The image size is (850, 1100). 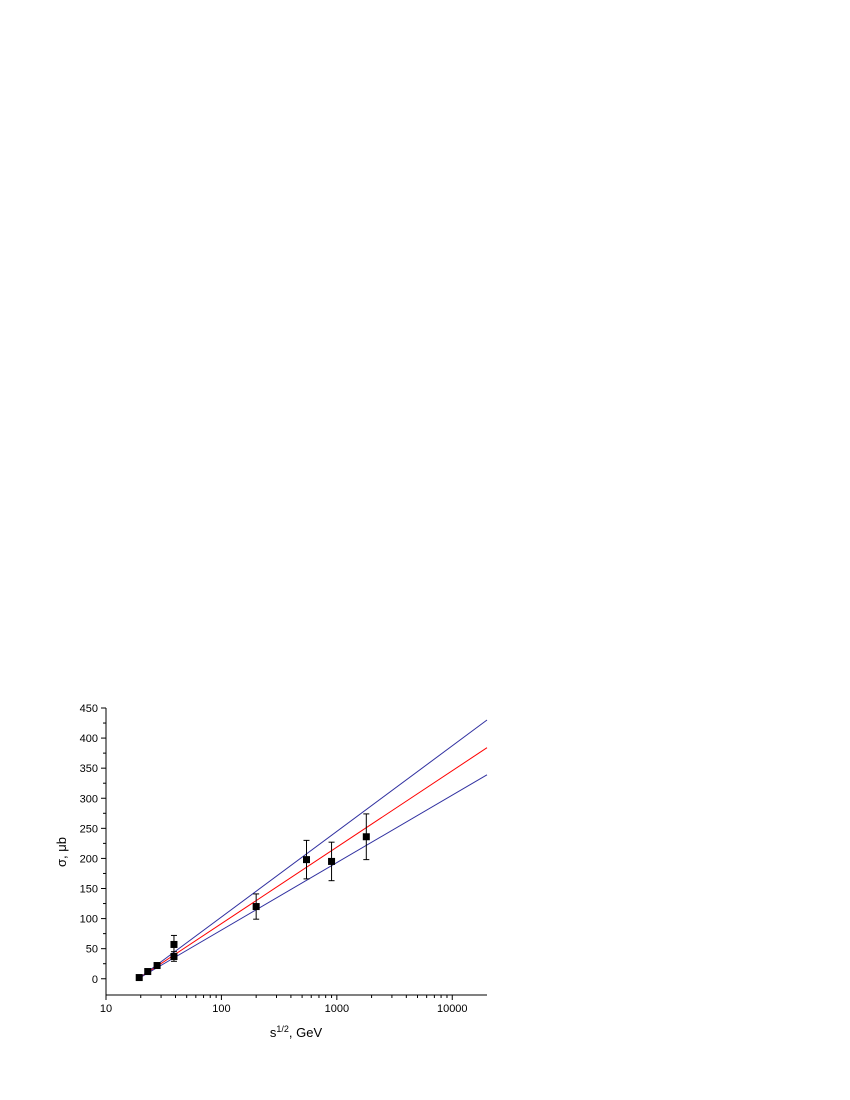 I want to click on x-tick-label: 100, so click(x=221, y=1009).